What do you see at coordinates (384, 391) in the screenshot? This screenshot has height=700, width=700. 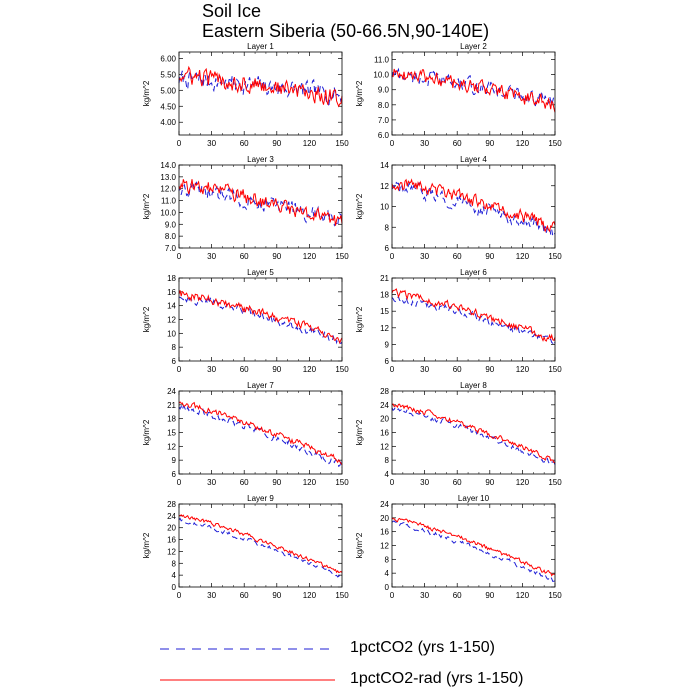 I see `y-tick-label: 28` at bounding box center [384, 391].